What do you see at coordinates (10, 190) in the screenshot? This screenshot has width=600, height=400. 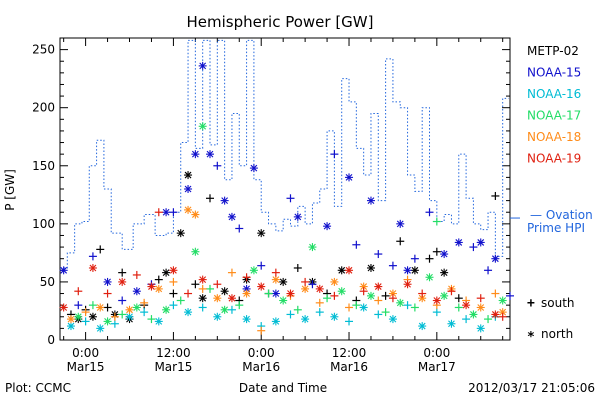 I see `y-axis-label: P [GW]` at bounding box center [10, 190].